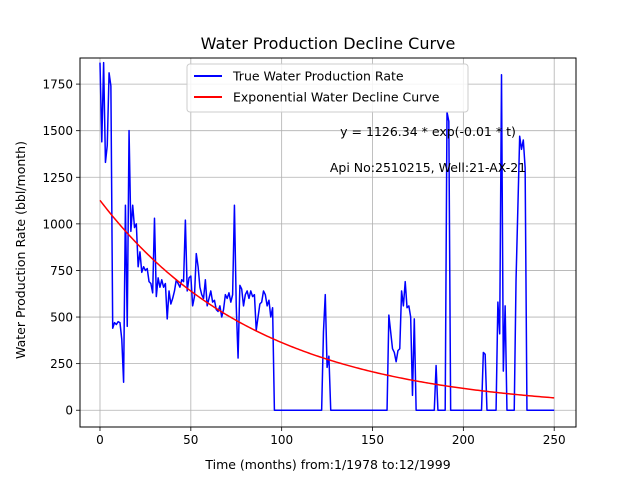 The width and height of the screenshot is (640, 480). What do you see at coordinates (327, 464) in the screenshot?
I see `x-axis-label: Time (months) from:1/1978 to:12/1999` at bounding box center [327, 464].